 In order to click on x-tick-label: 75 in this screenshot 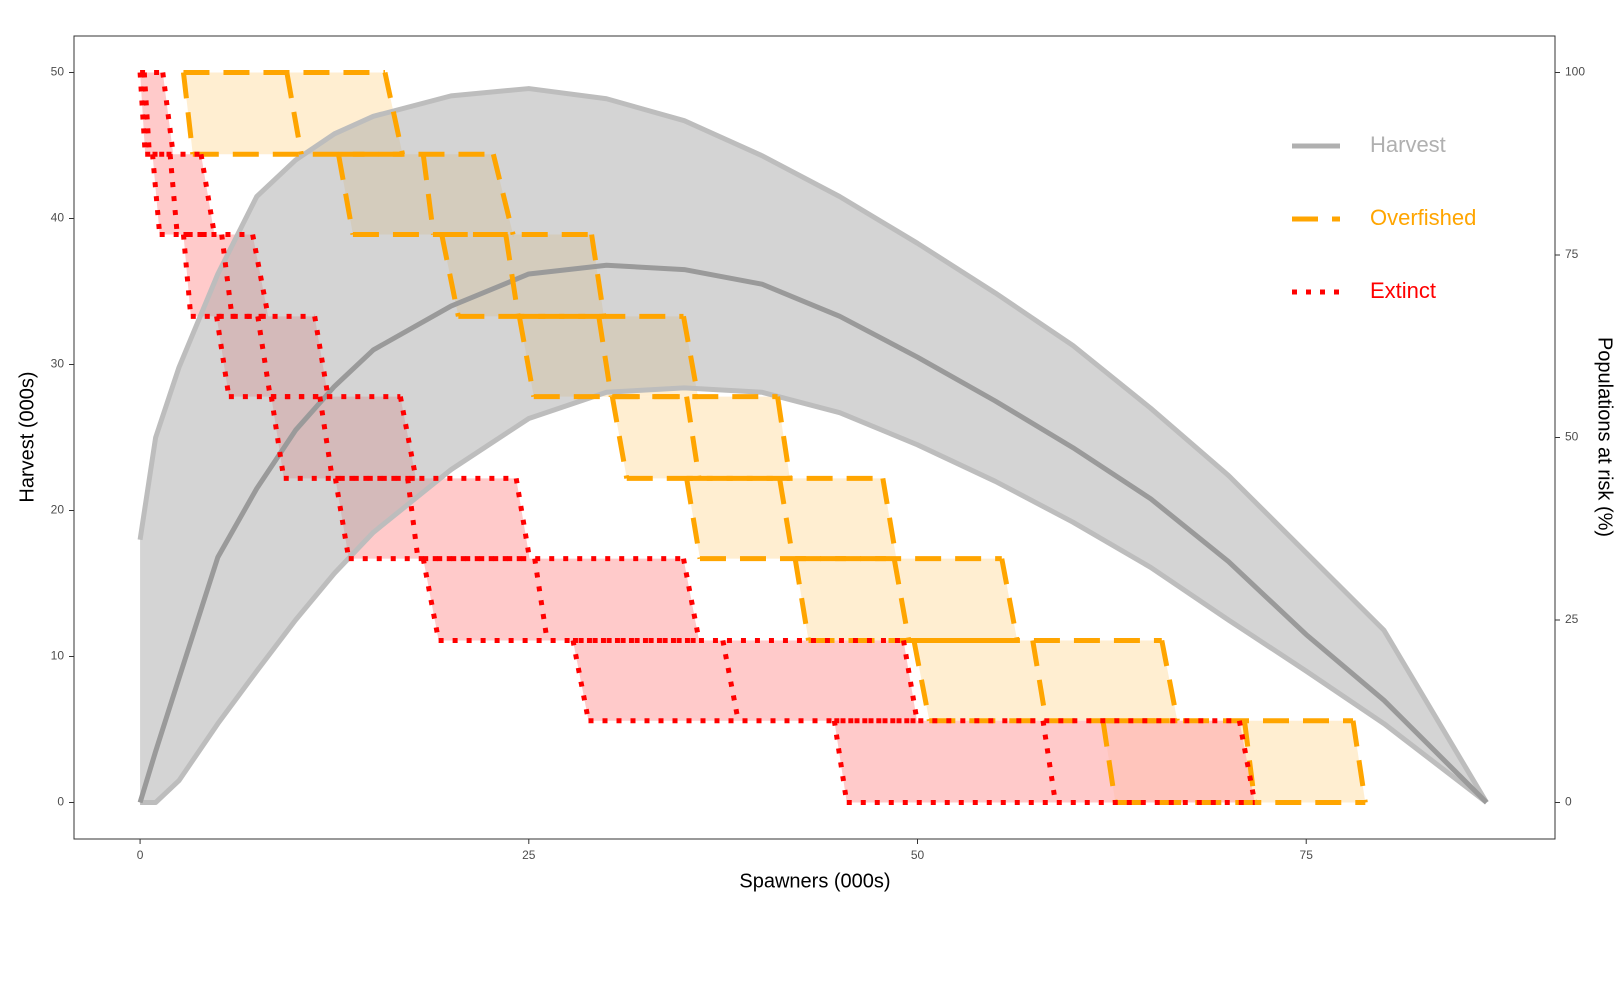, I will do `click(1307, 855)`.